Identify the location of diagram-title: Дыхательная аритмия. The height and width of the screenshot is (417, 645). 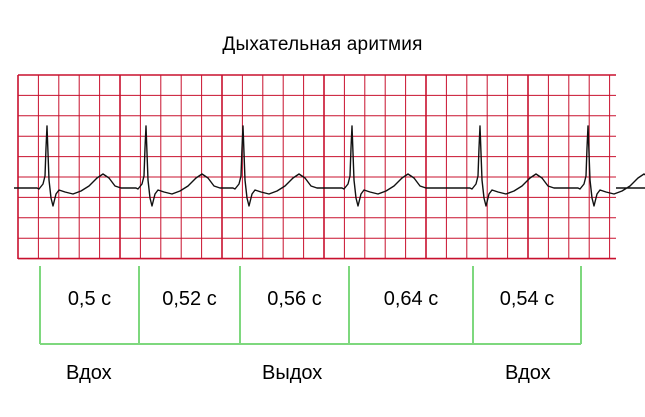
(322, 44).